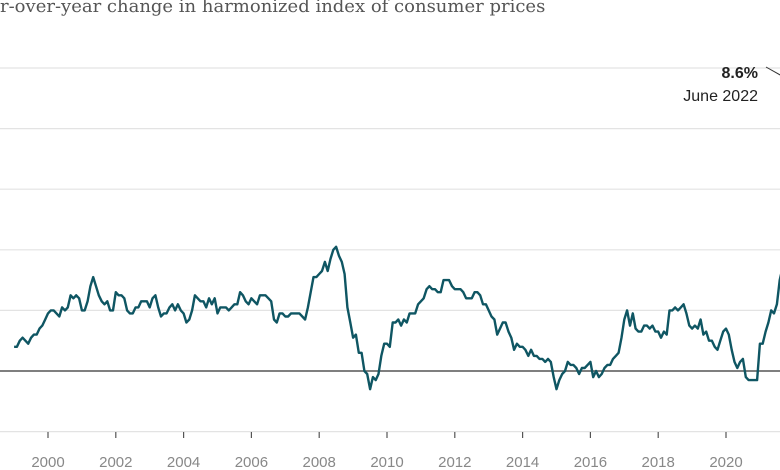  Describe the element at coordinates (658, 462) in the screenshot. I see `x-tick-label: 2018` at that location.